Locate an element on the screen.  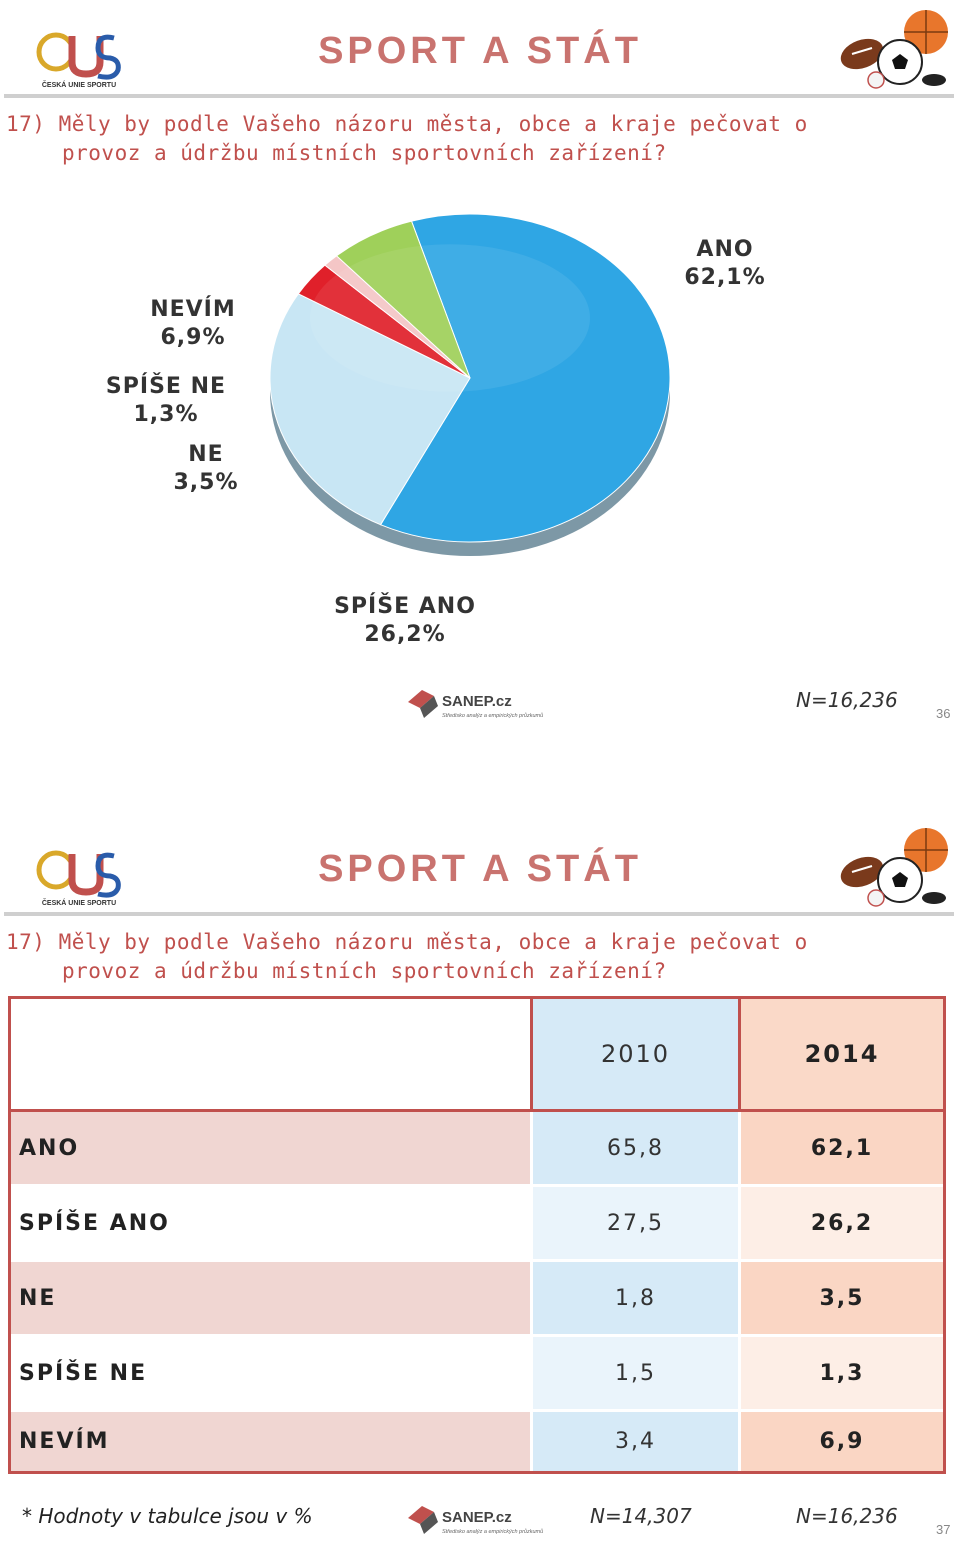
pie-svg is located at coordinates (470, 384).